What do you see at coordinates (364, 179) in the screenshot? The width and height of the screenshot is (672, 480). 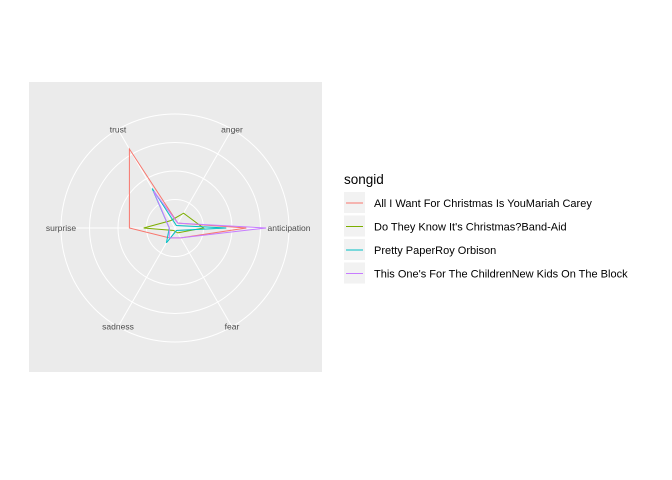 I see `legend-title: songid` at bounding box center [364, 179].